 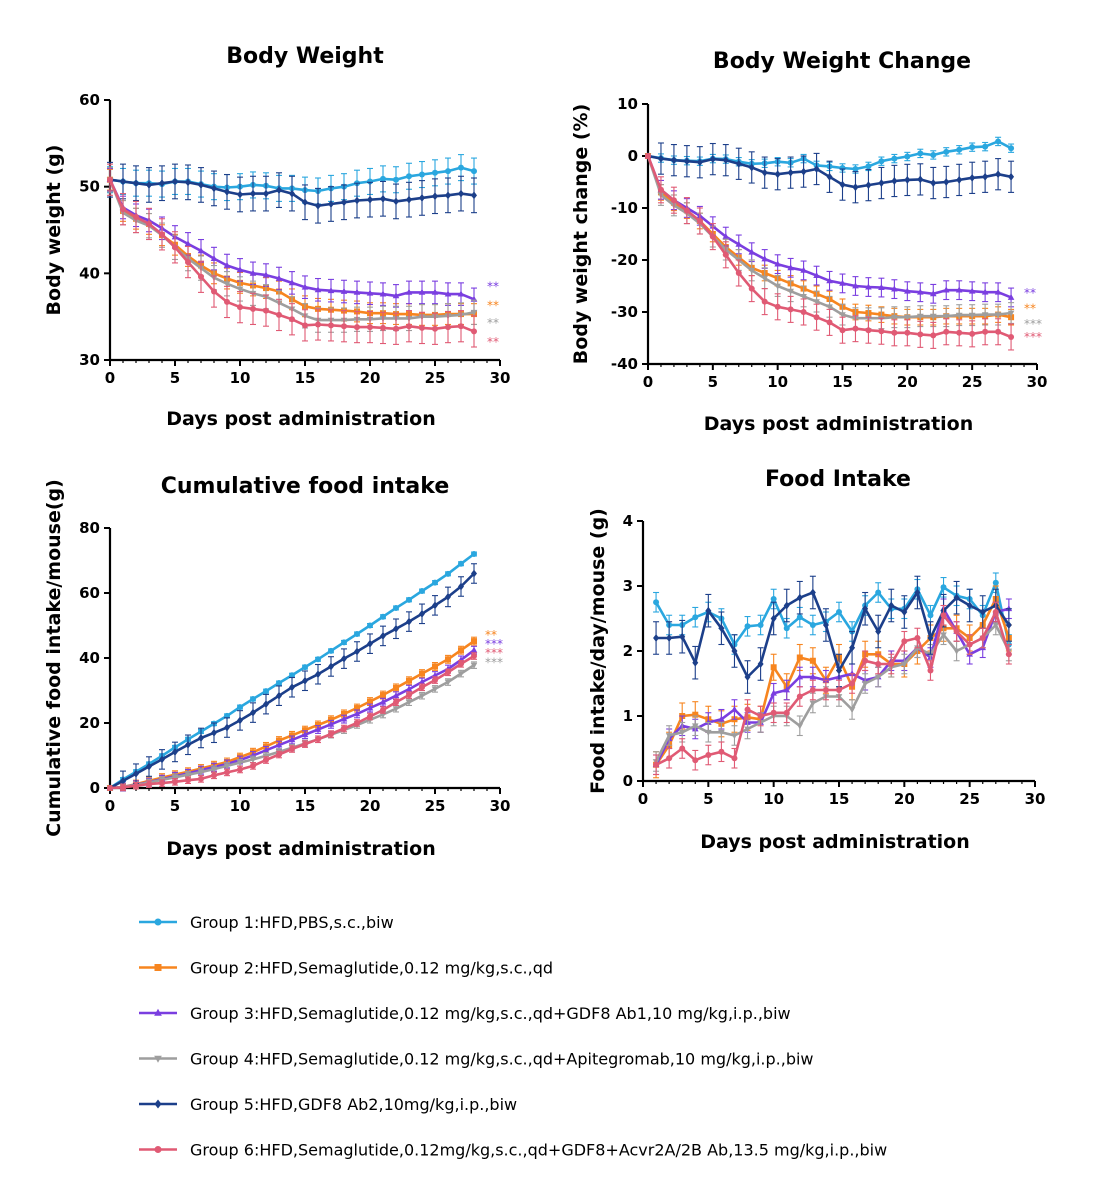 What do you see at coordinates (624, 364) in the screenshot?
I see `y-tick-label: -40` at bounding box center [624, 364].